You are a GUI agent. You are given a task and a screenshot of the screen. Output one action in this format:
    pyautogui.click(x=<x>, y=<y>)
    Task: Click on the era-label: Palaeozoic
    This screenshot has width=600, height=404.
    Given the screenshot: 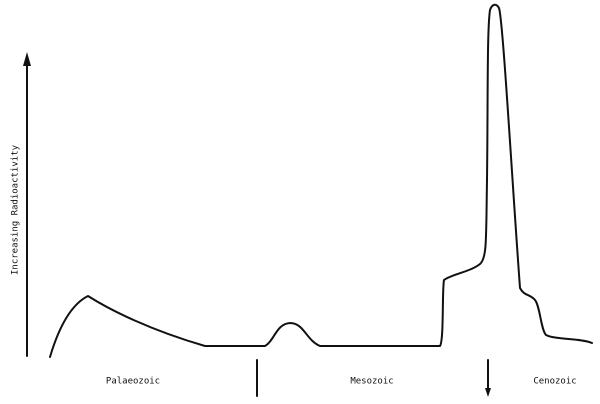 What is the action you would take?
    pyautogui.click(x=133, y=382)
    